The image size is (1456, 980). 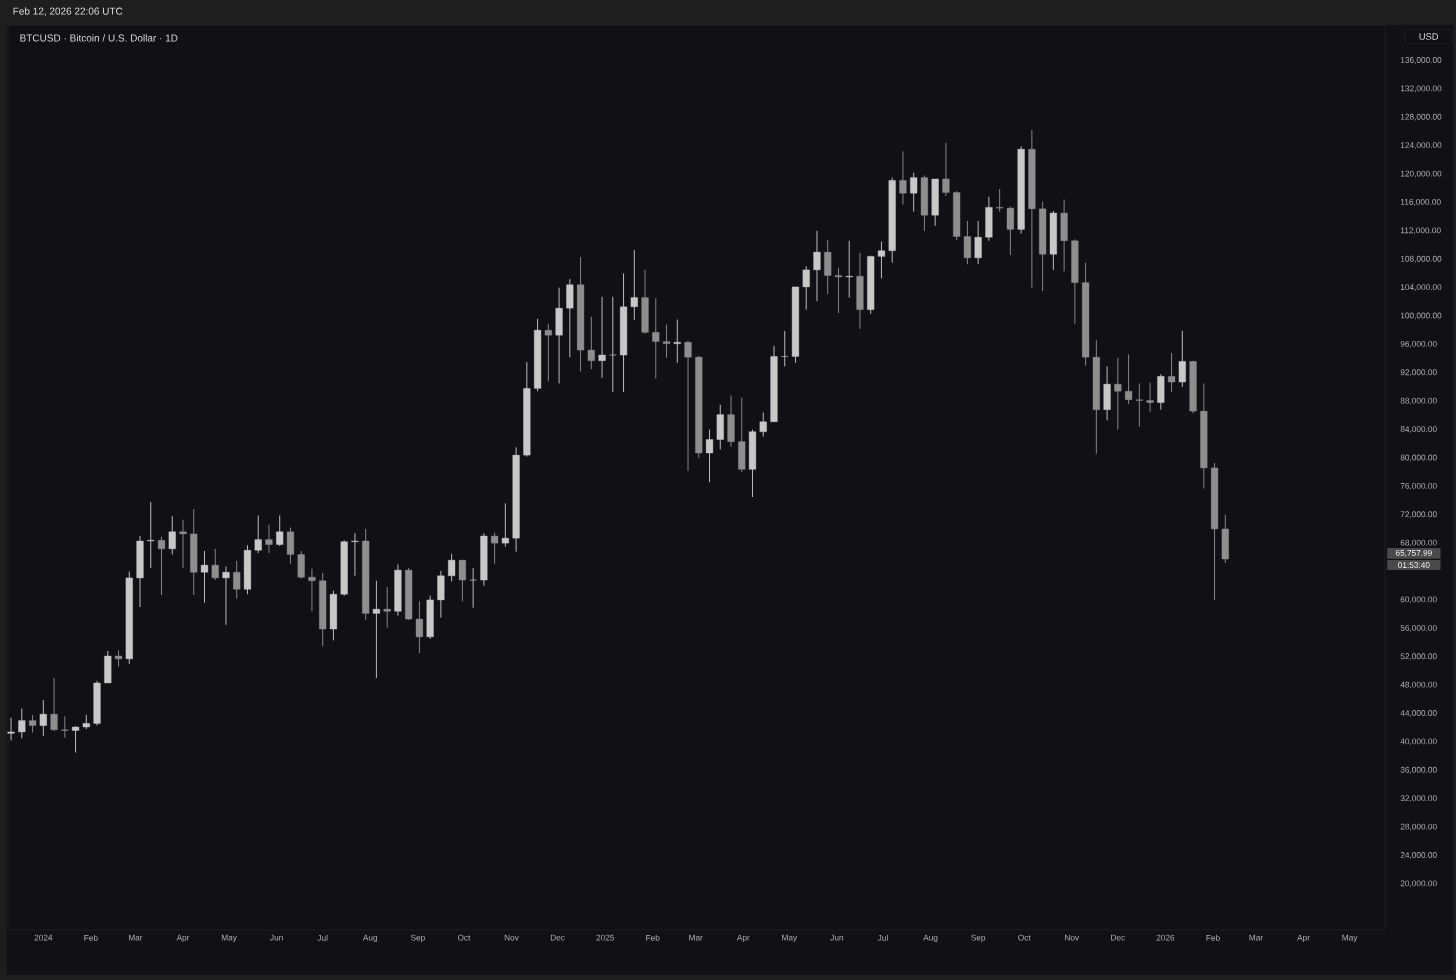 I want to click on y-tick-label: 56,000.00, so click(x=1418, y=628).